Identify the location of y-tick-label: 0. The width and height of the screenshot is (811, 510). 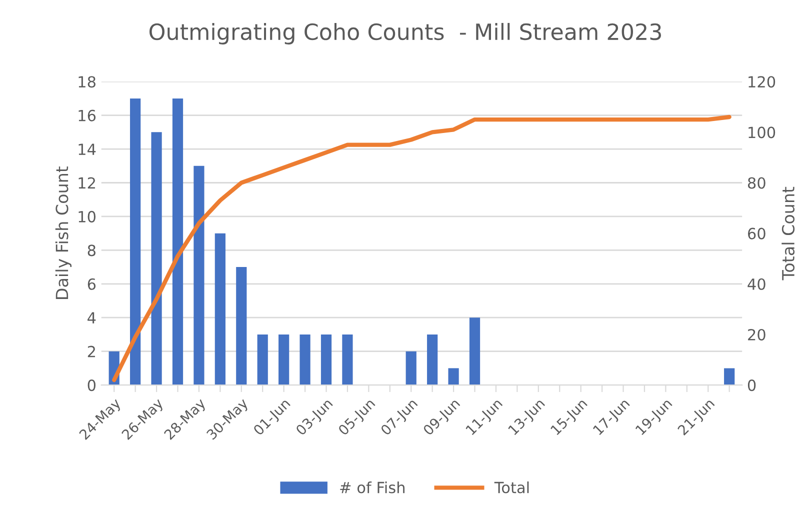
(92, 386).